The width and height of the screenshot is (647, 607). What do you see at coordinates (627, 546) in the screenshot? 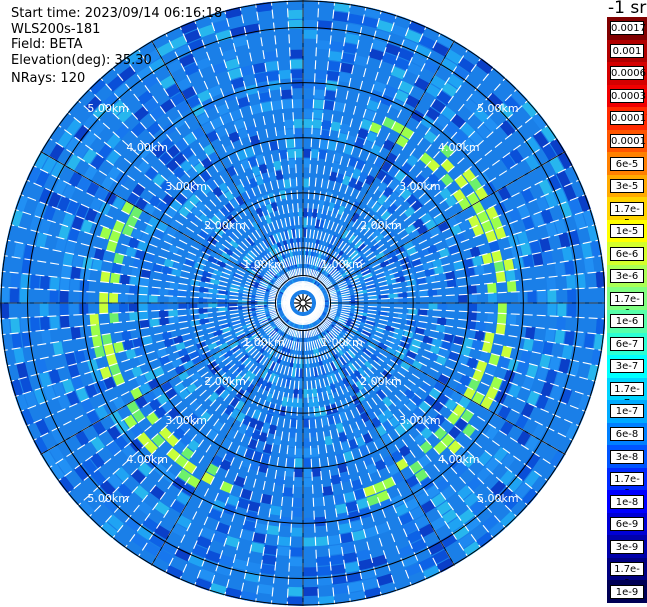
I see `colorbar-label: 3e-9` at bounding box center [627, 546].